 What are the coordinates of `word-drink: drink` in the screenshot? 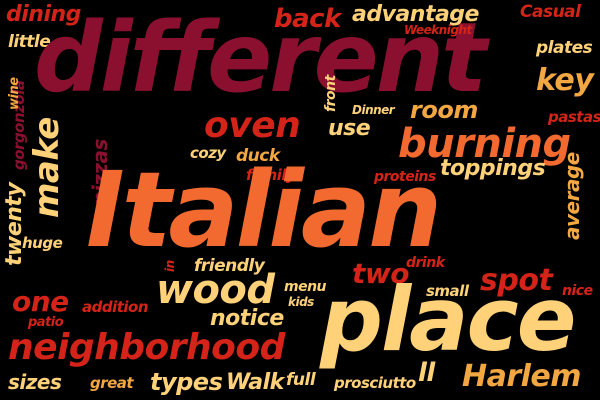 It's located at (425, 263).